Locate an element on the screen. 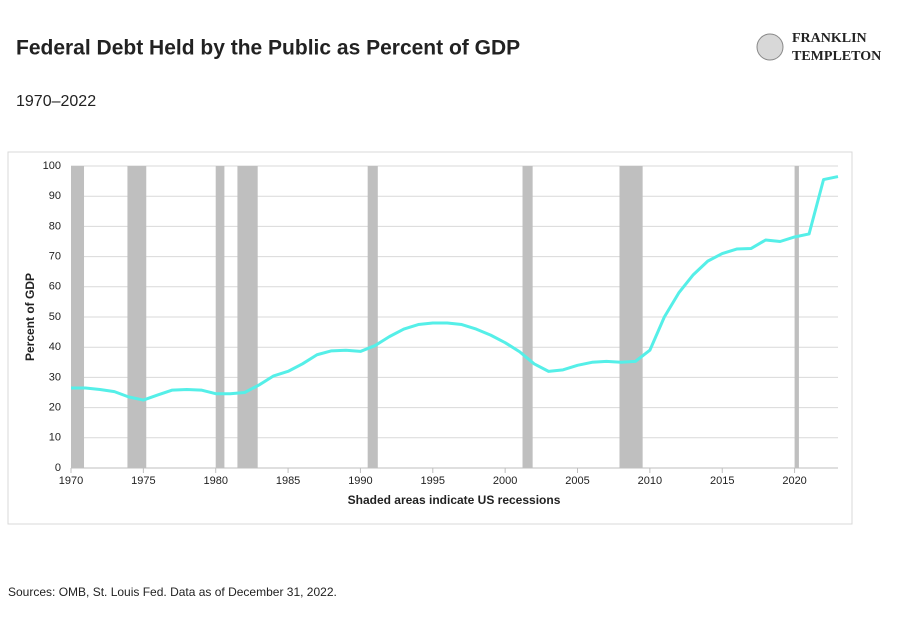 Image resolution: width=912 pixels, height=643 pixels. y-tick-label: 60 is located at coordinates (55, 287).